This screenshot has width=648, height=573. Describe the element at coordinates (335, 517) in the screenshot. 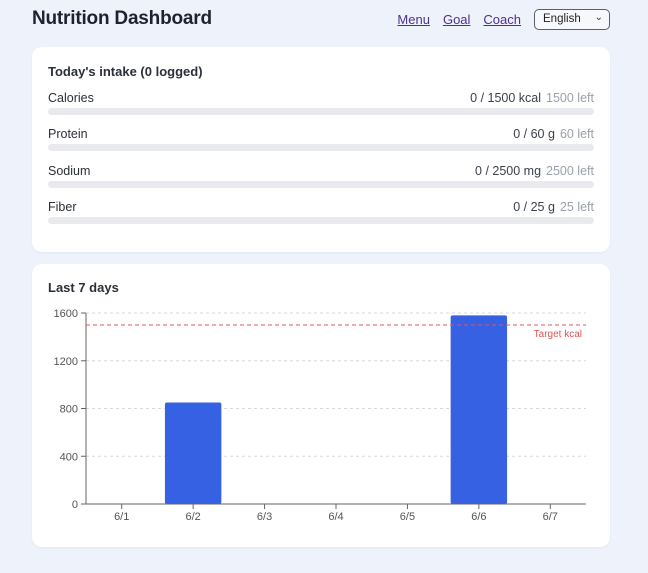

I see `x-tick-label: 6/4` at that location.